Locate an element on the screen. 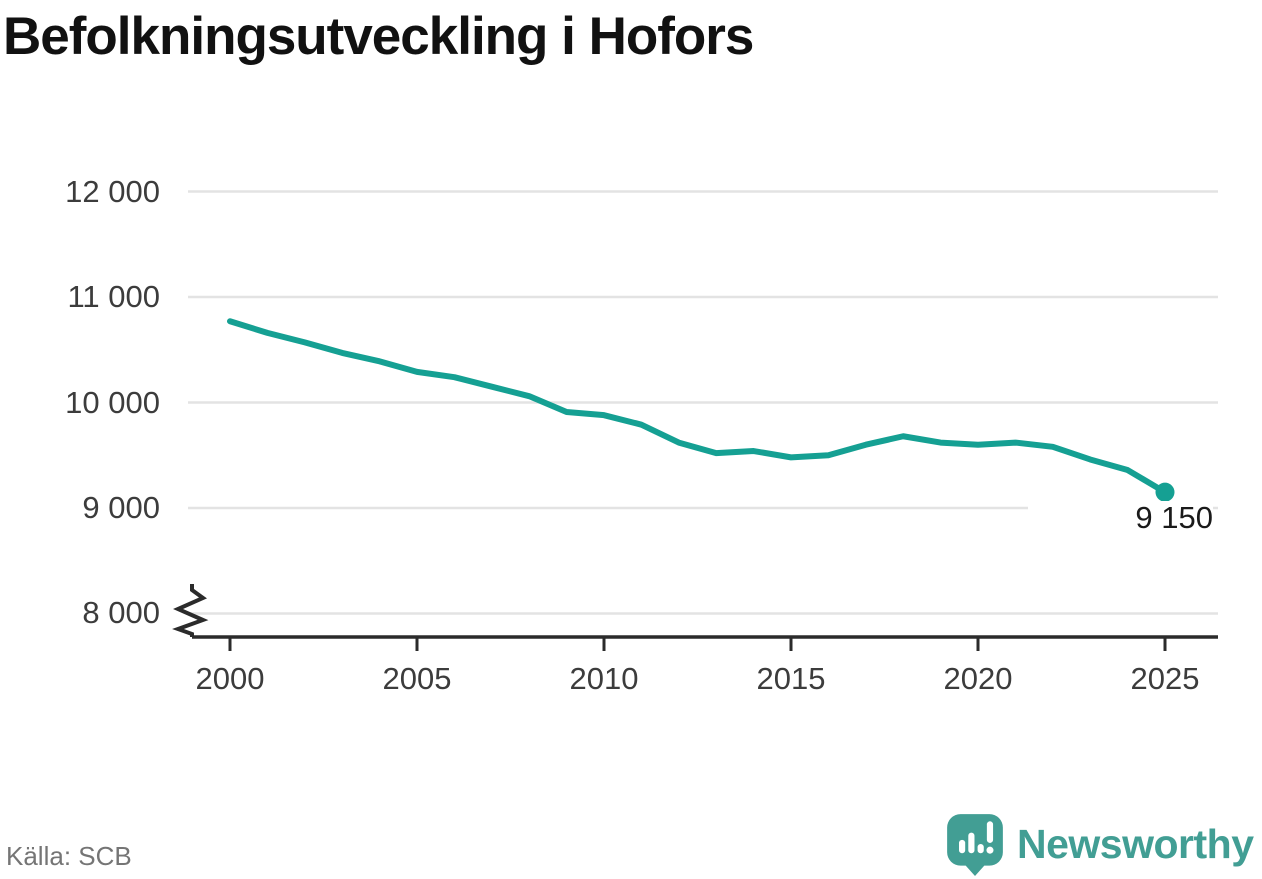 Image resolution: width=1262 pixels, height=879 pixels. x-tick-label-2025: 2025 is located at coordinates (1165, 678).